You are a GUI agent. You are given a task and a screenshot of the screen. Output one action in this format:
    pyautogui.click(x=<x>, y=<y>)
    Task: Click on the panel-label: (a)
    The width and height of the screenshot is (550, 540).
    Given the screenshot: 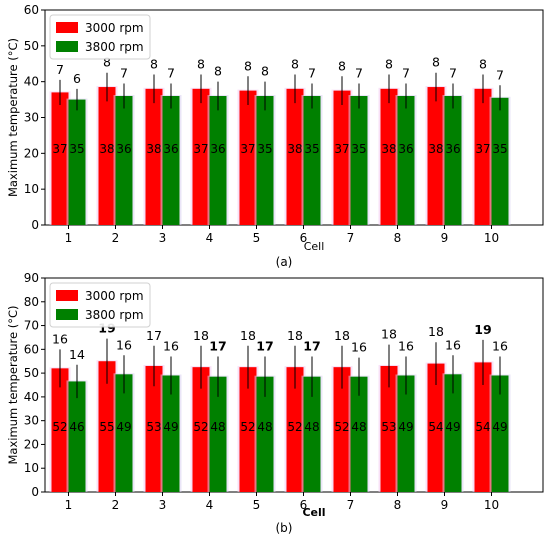 What is the action you would take?
    pyautogui.click(x=284, y=262)
    